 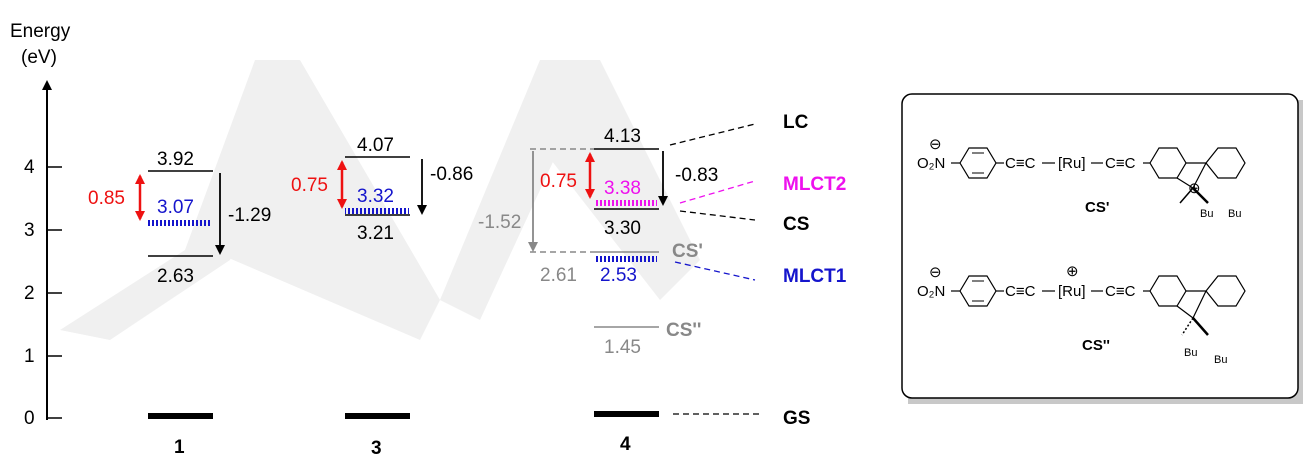 I want to click on level-value: 3.30, so click(x=622, y=228).